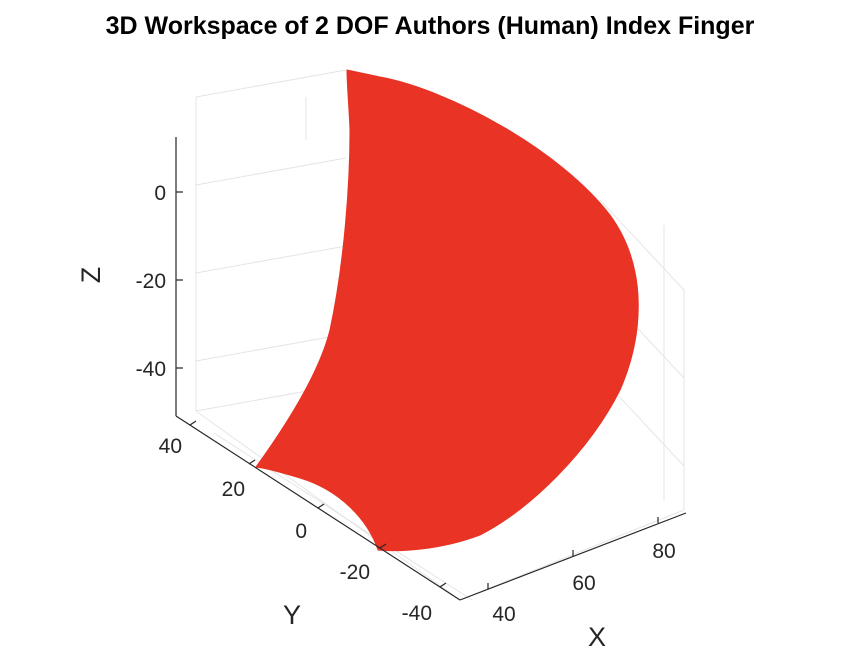  Describe the element at coordinates (292, 615) in the screenshot. I see `y-axis-label: Y` at that location.